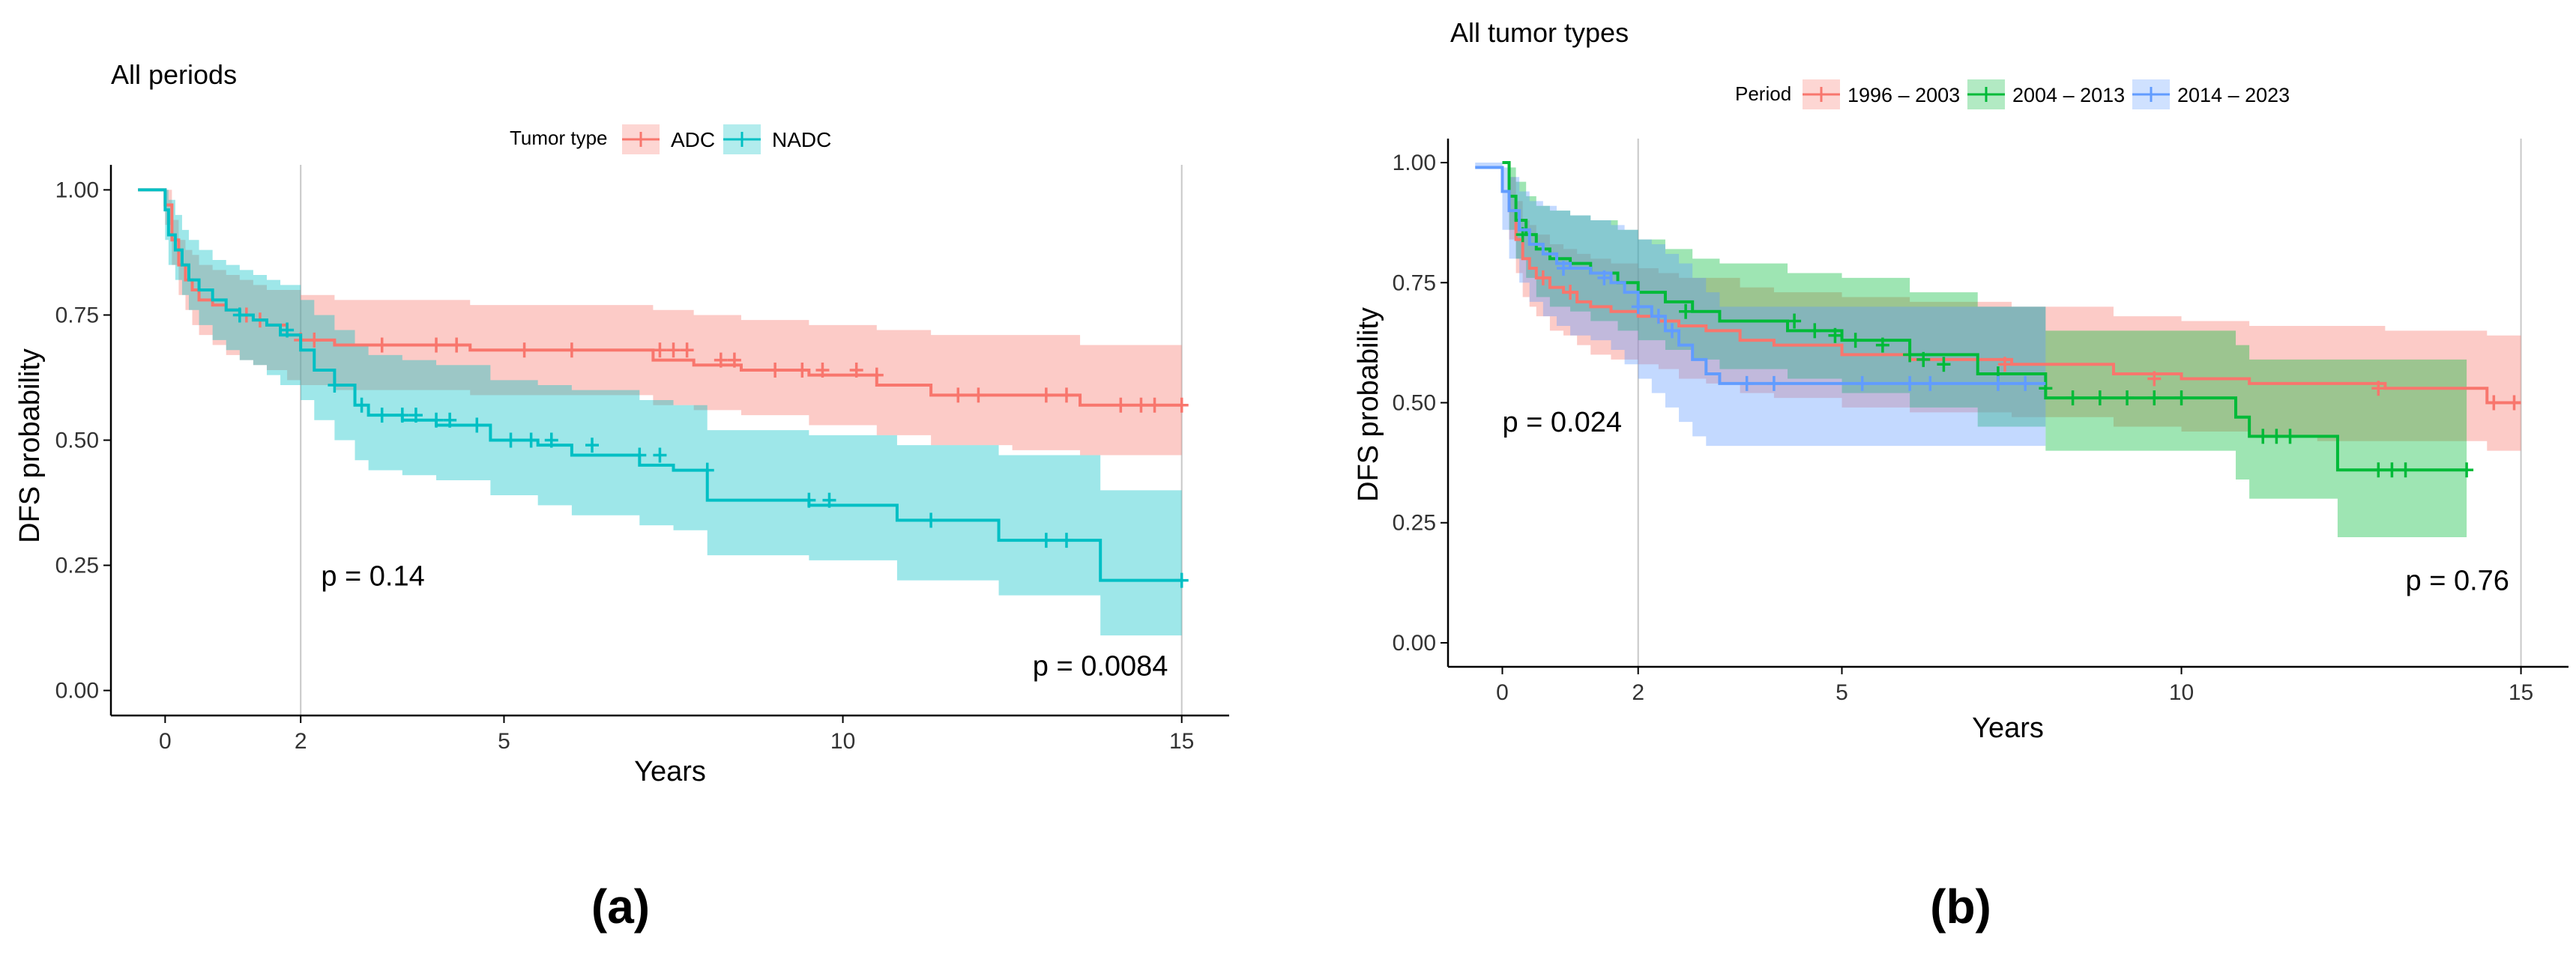 The height and width of the screenshot is (962, 2576). Describe the element at coordinates (2181, 692) in the screenshot. I see `x-tick-label: 10` at that location.